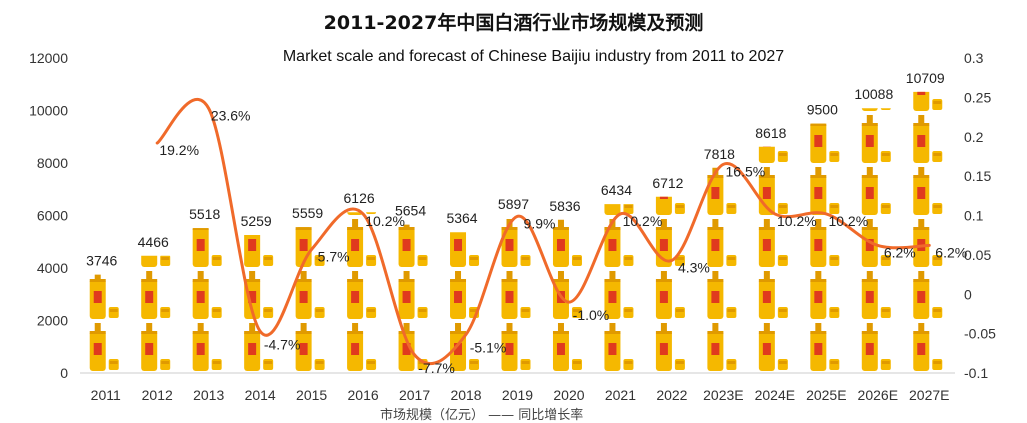  I want to click on growth-value-label: 16.5%, so click(746, 171).